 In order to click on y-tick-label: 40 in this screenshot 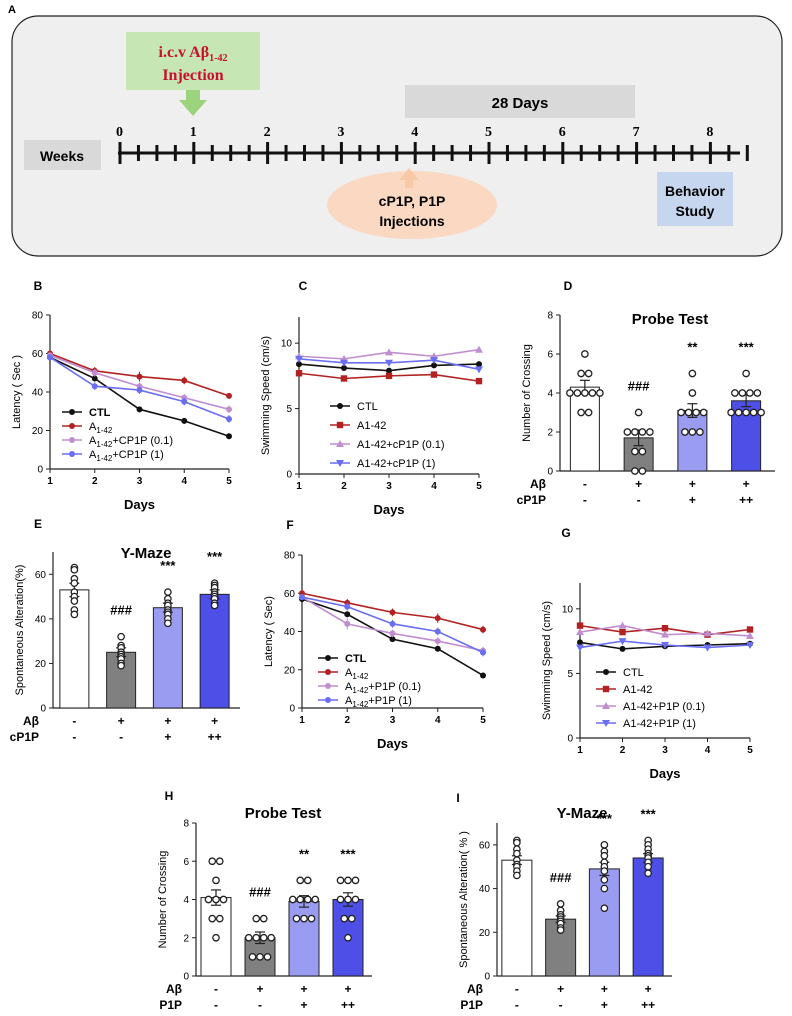, I will do `click(38, 393)`.